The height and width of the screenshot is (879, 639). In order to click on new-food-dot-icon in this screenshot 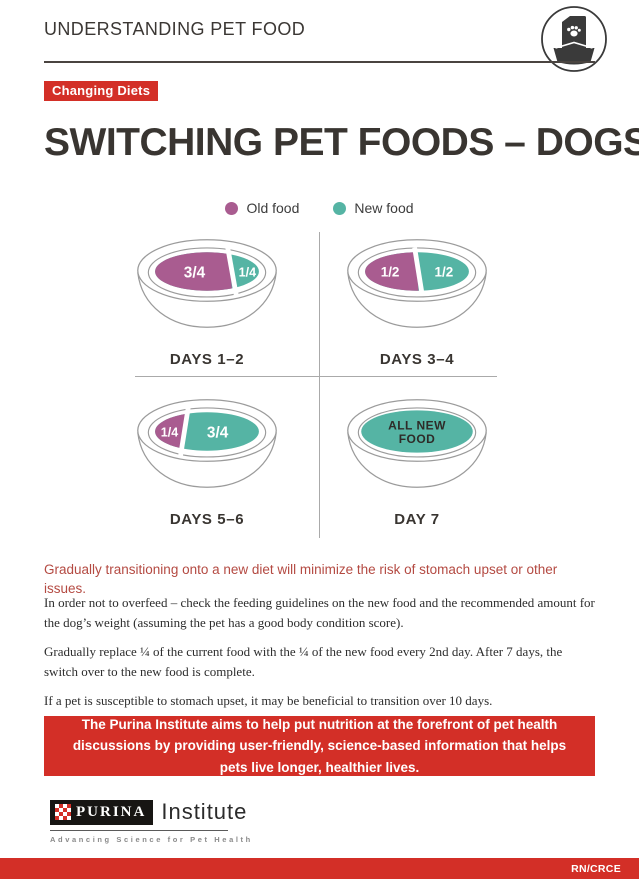, I will do `click(340, 208)`.